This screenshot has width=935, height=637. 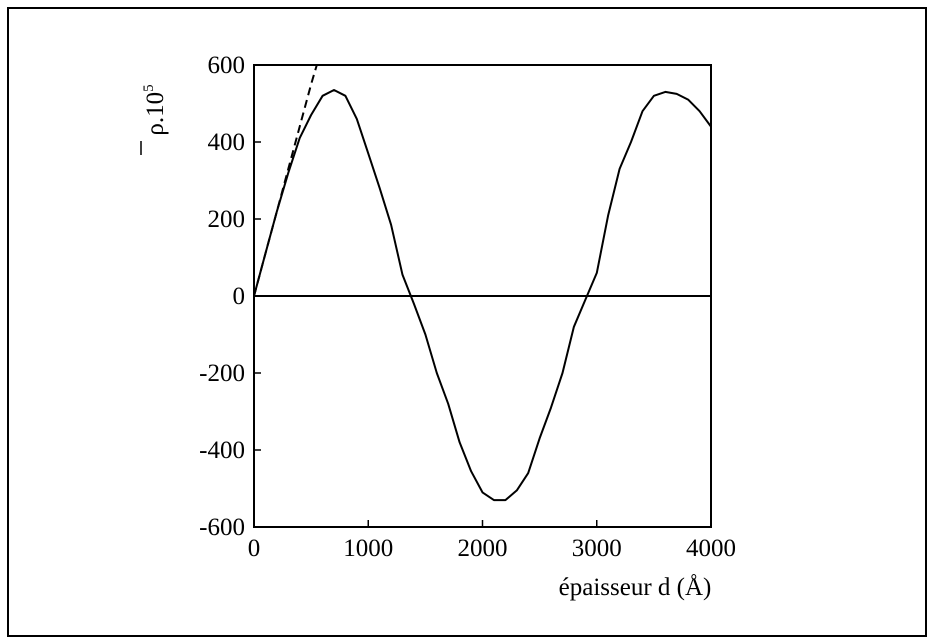 I want to click on svg-text: ρ.105, so click(x=155, y=109).